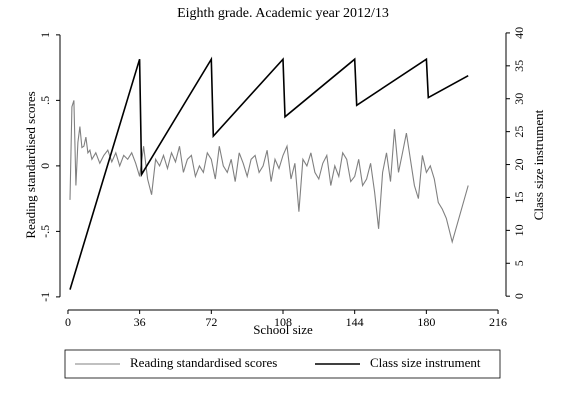  What do you see at coordinates (519, 165) in the screenshot?
I see `y2-tick-label: 20` at bounding box center [519, 165].